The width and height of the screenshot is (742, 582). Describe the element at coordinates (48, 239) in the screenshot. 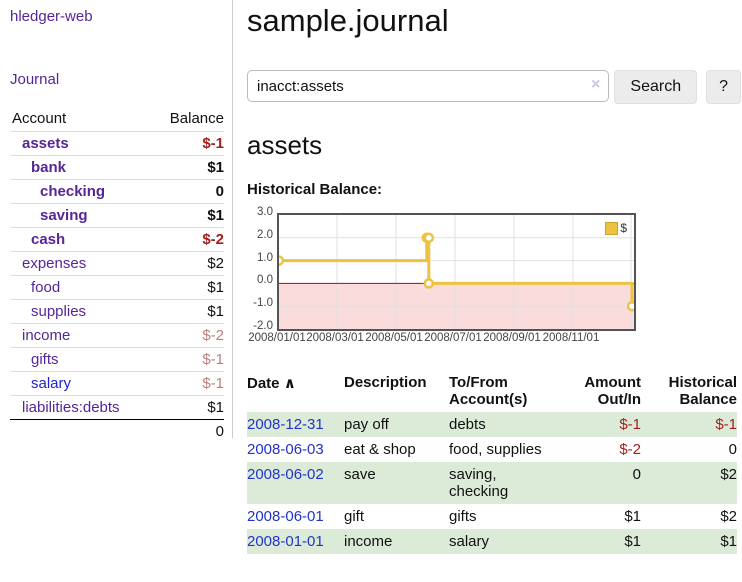

I see `account-link-cash: cash` at that location.